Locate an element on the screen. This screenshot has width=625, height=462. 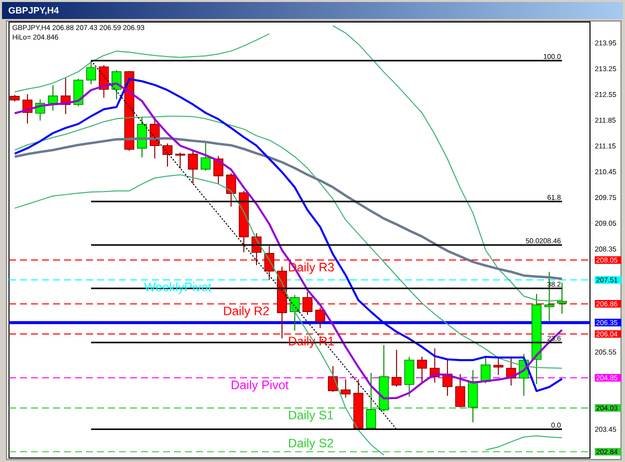
ref-line-label: Daily S2 is located at coordinates (311, 444).